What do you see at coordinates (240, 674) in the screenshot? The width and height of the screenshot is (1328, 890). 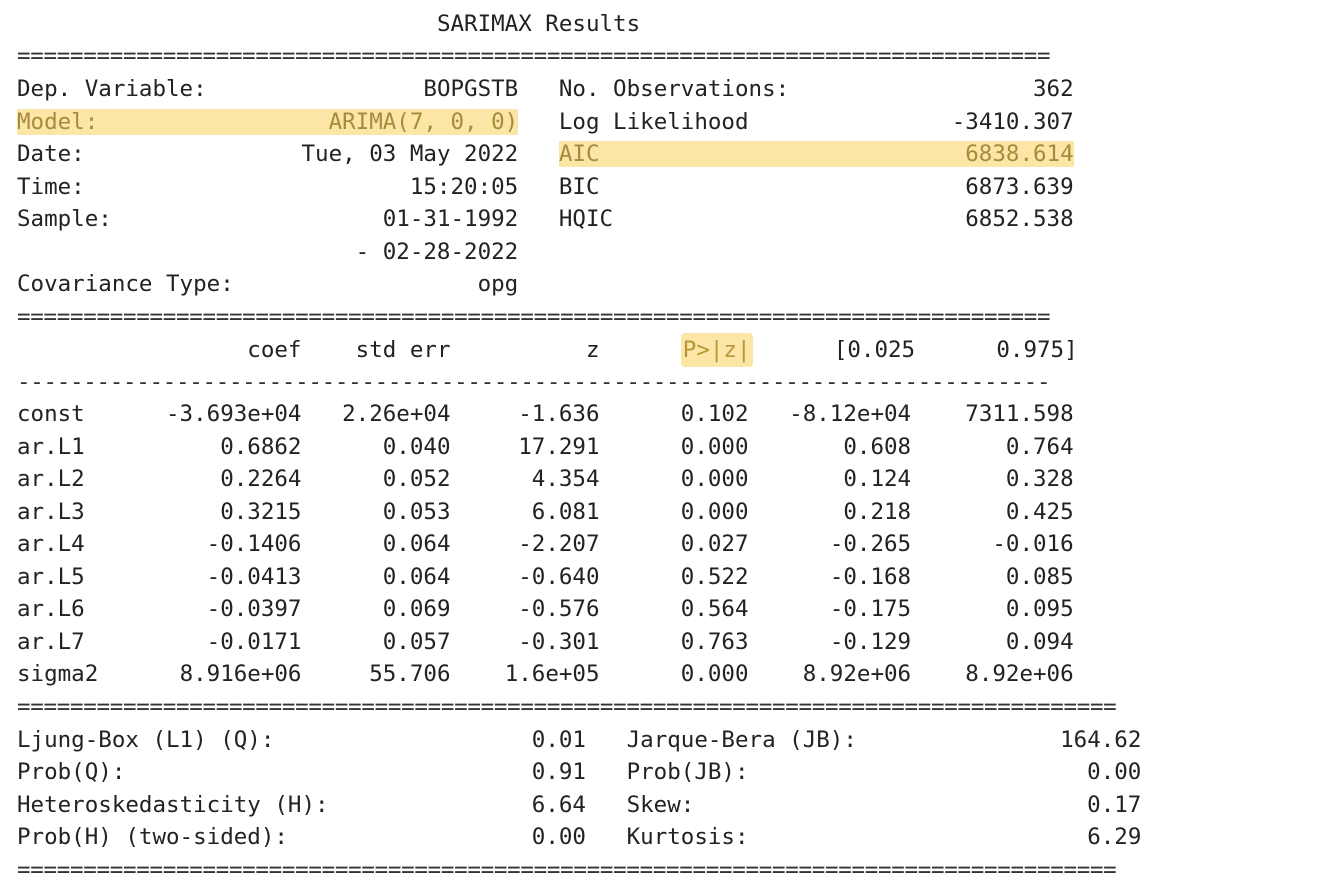 I see `coef-cell: 8.916e+06` at bounding box center [240, 674].